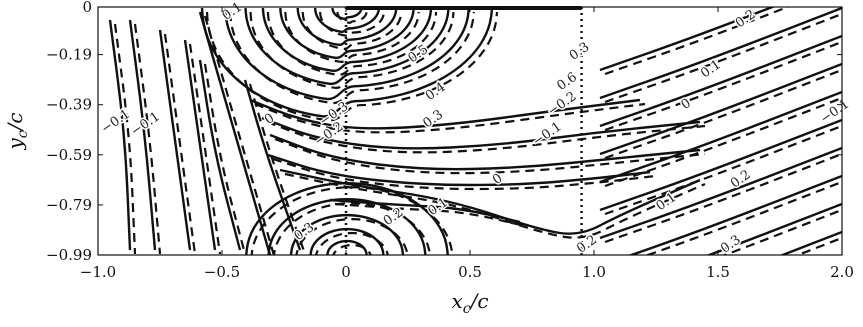 The image size is (863, 327). What do you see at coordinates (594, 272) in the screenshot?
I see `x-tick-label: 1.0` at bounding box center [594, 272].